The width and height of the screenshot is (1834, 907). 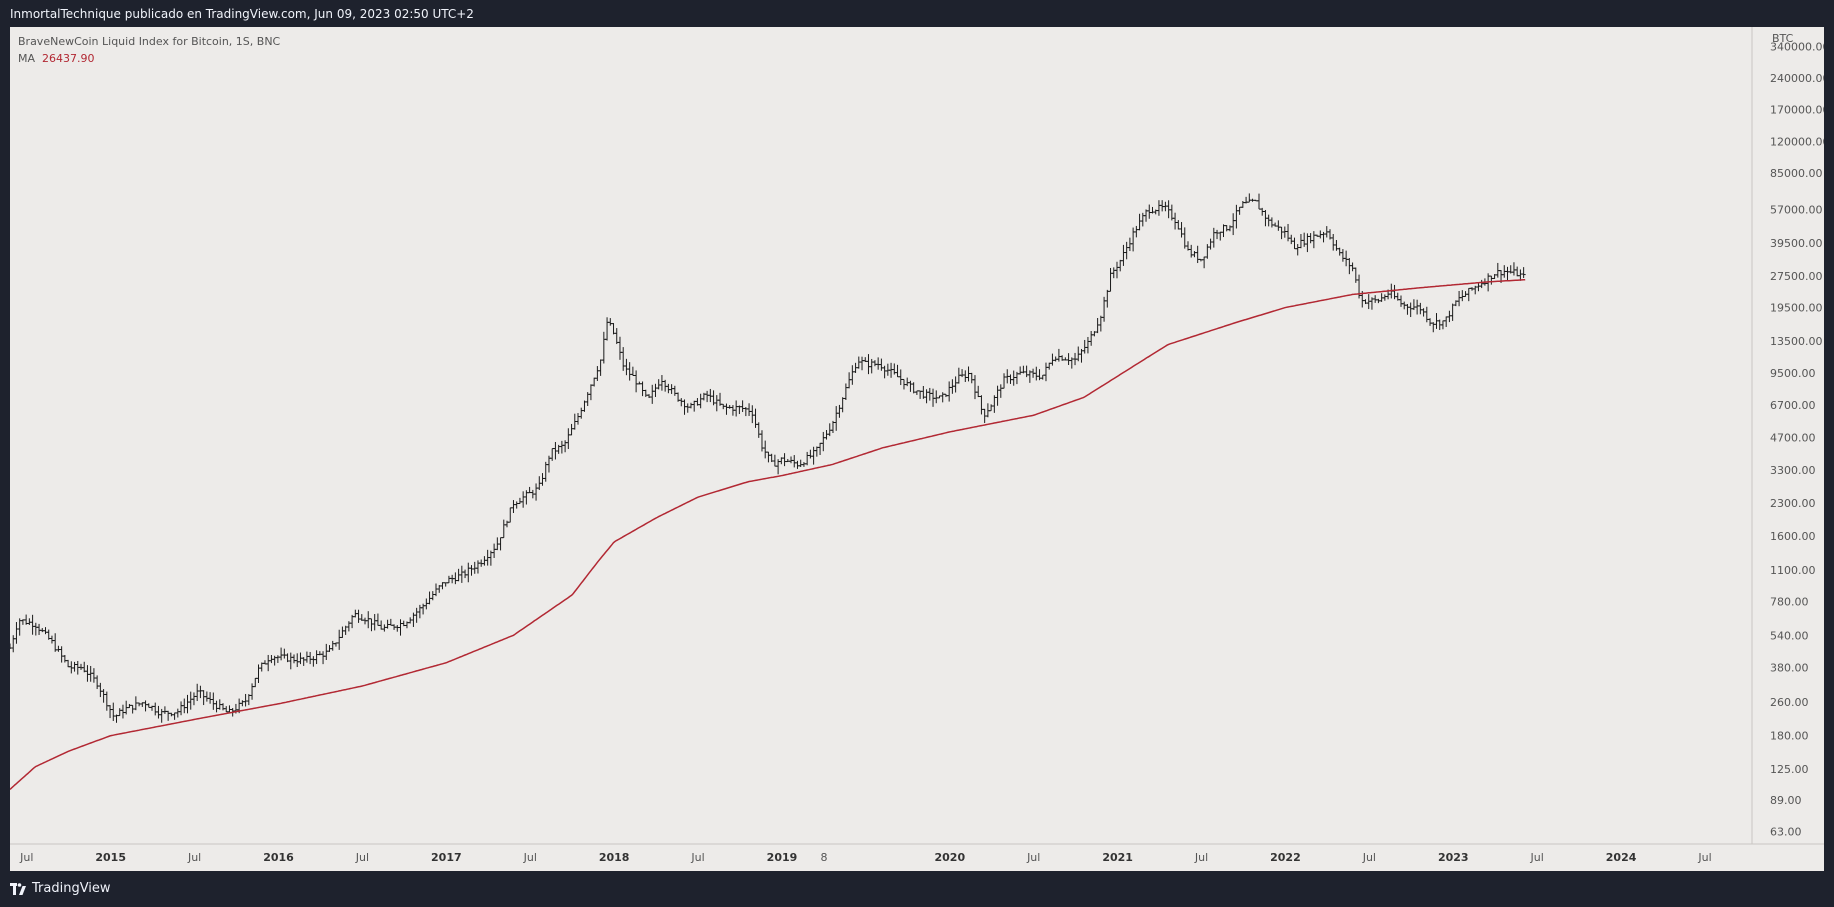 What do you see at coordinates (71, 888) in the screenshot?
I see `brand-name: TradingView` at bounding box center [71, 888].